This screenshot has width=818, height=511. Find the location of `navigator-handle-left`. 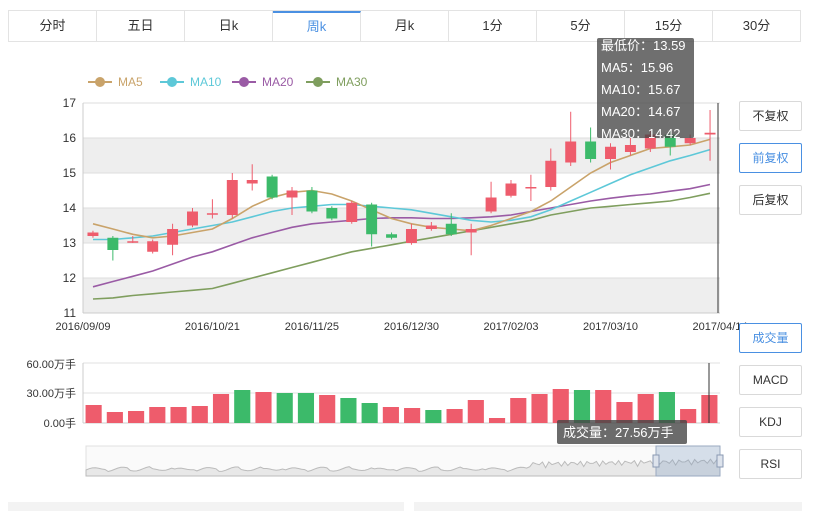

navigator-handle-left is located at coordinates (656, 461).